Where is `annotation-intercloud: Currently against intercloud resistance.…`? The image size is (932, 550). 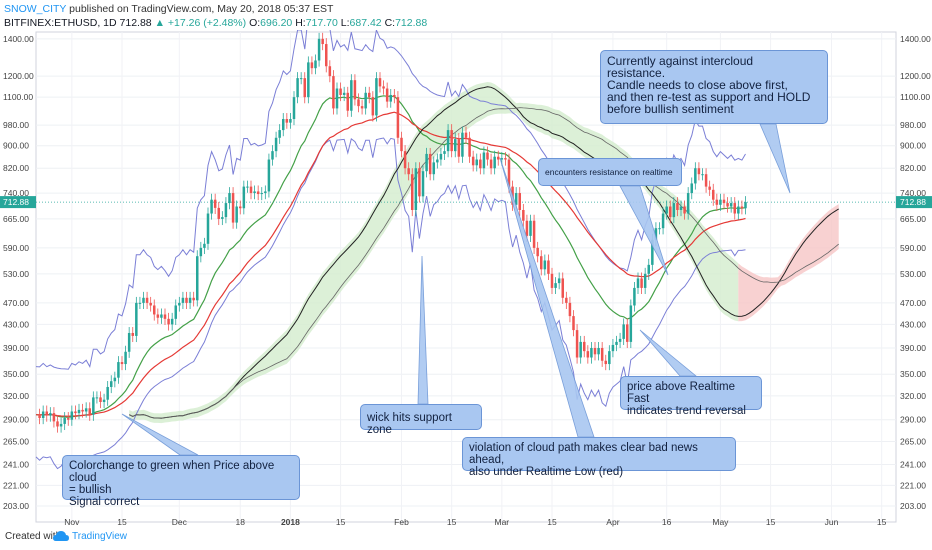 annotation-intercloud: Currently against intercloud resistance.… is located at coordinates (714, 87).